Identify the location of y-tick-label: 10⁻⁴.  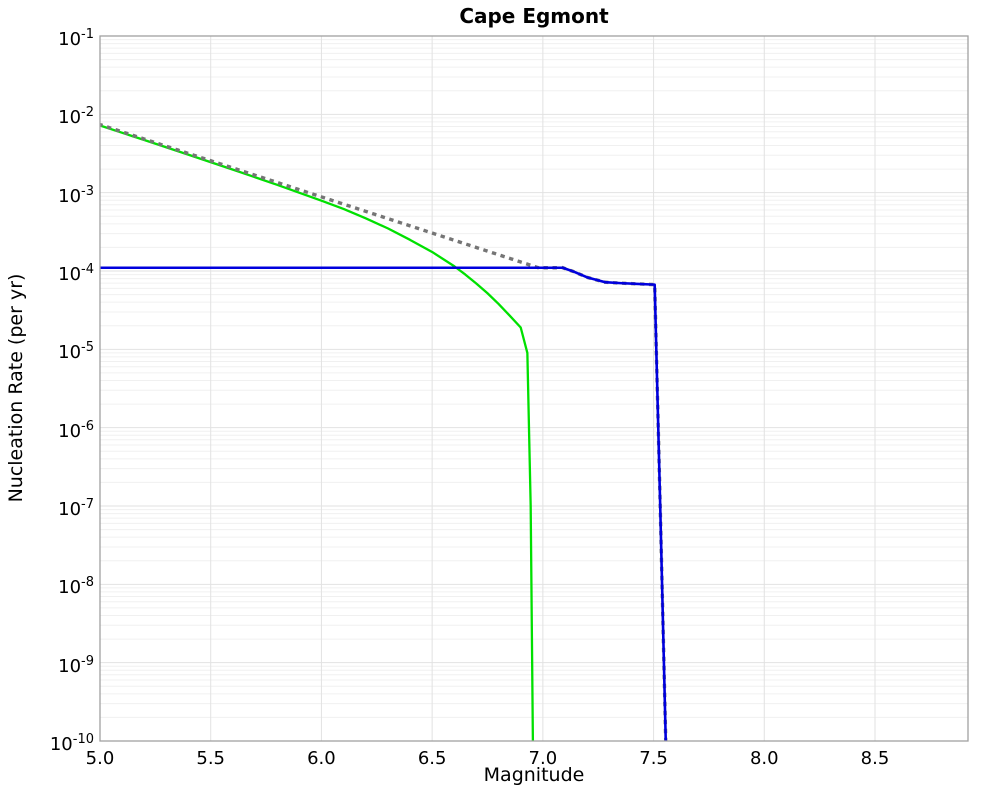
(76, 273).